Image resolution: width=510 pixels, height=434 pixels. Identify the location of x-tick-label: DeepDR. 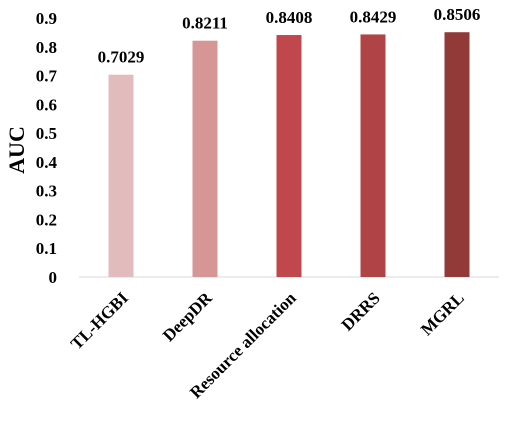
(187, 316).